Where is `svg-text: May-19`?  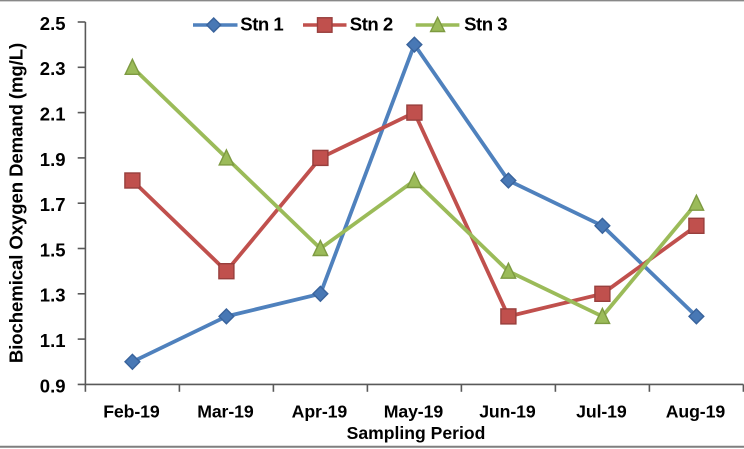
svg-text: May-19 is located at coordinates (414, 411).